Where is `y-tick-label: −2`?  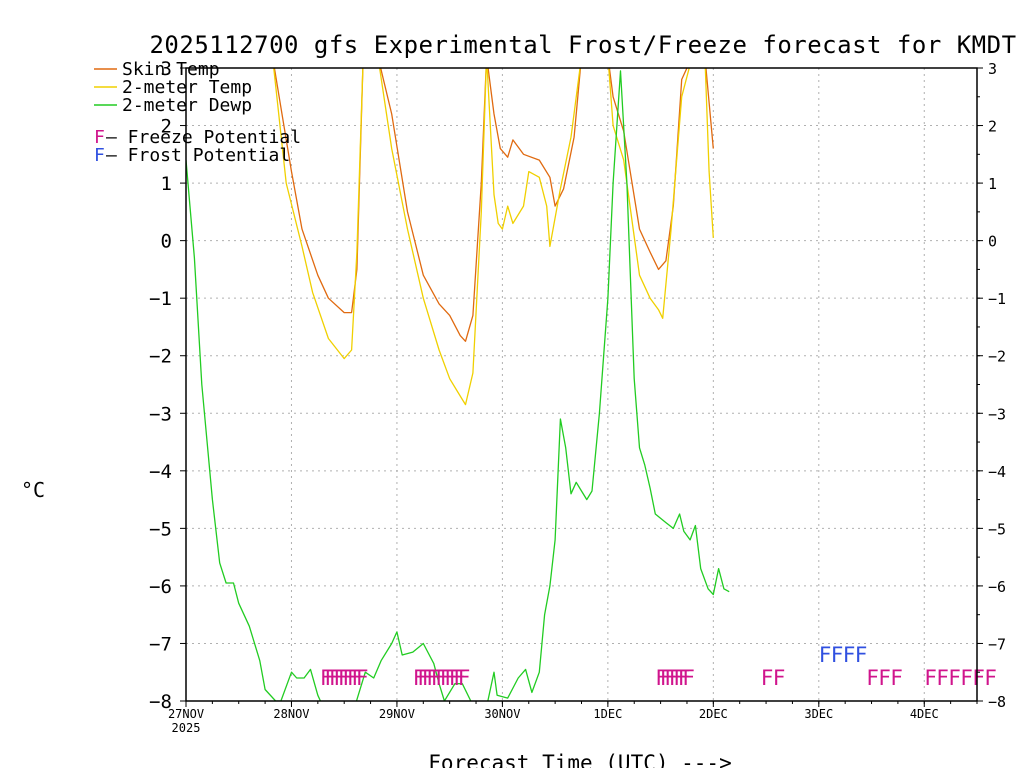
y-tick-label: −2 is located at coordinates (160, 357).